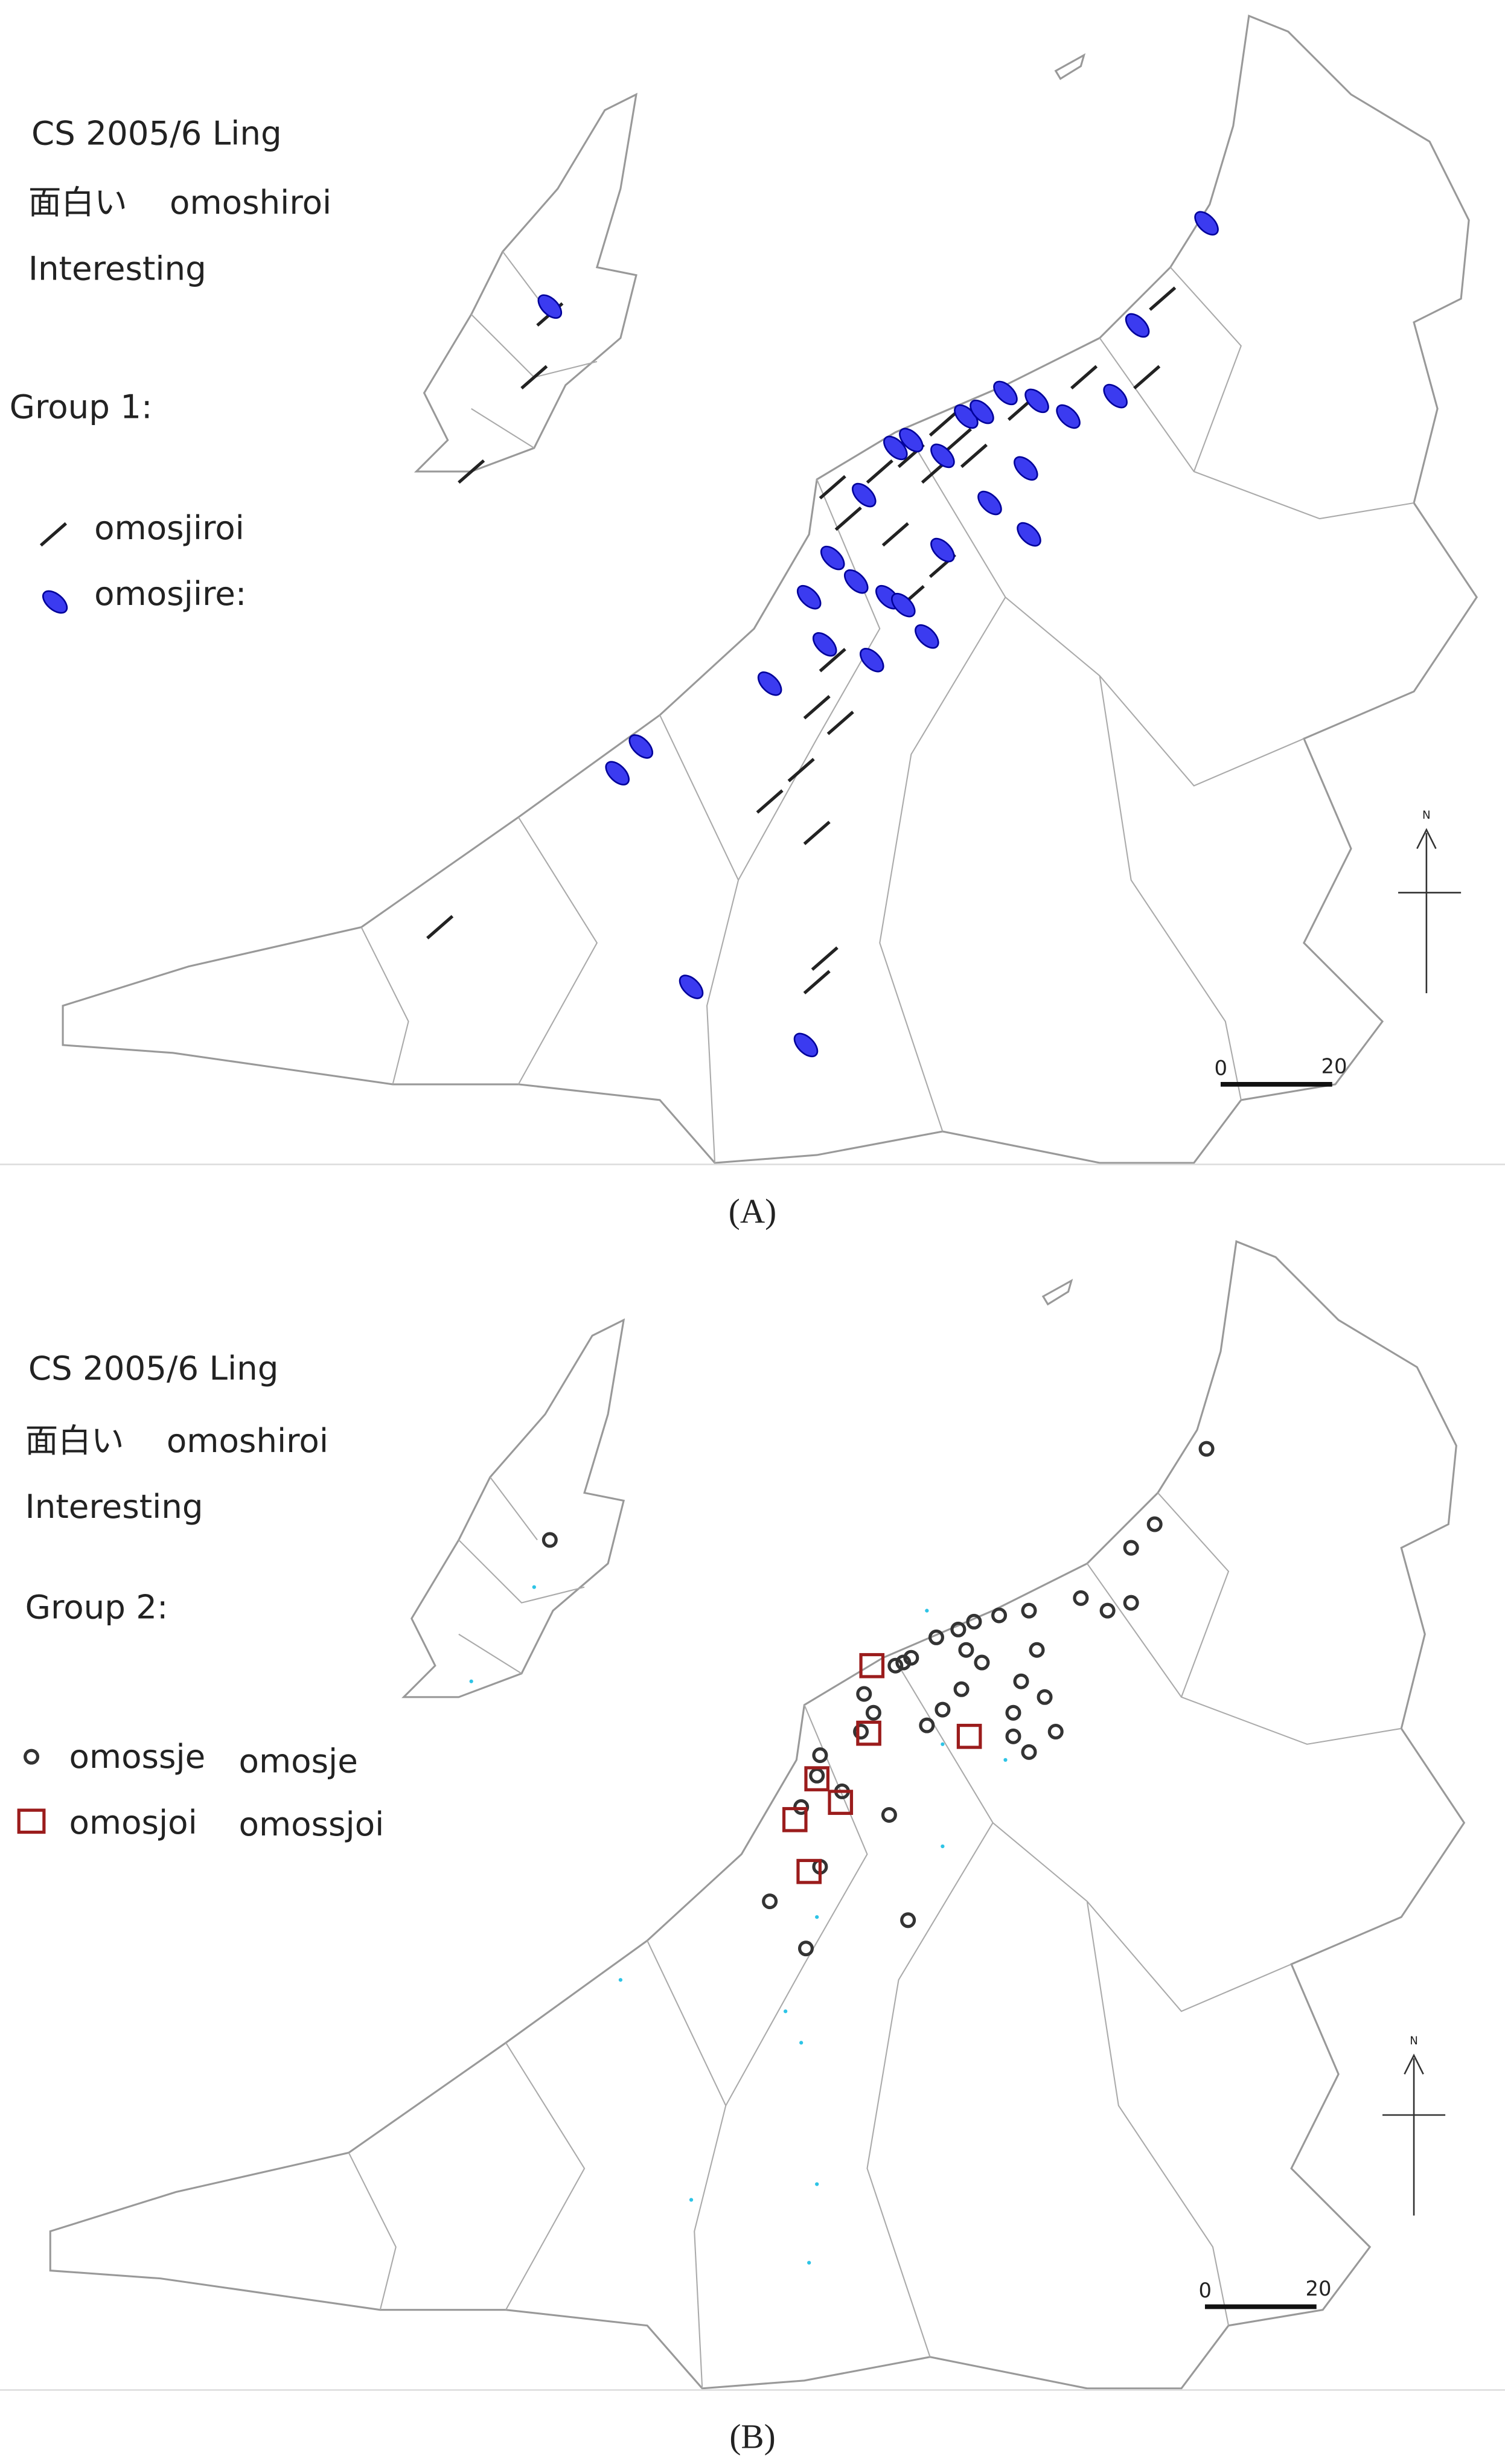 Image resolution: width=1505 pixels, height=2464 pixels. What do you see at coordinates (114, 1506) in the screenshot?
I see `gloss: Interesting` at bounding box center [114, 1506].